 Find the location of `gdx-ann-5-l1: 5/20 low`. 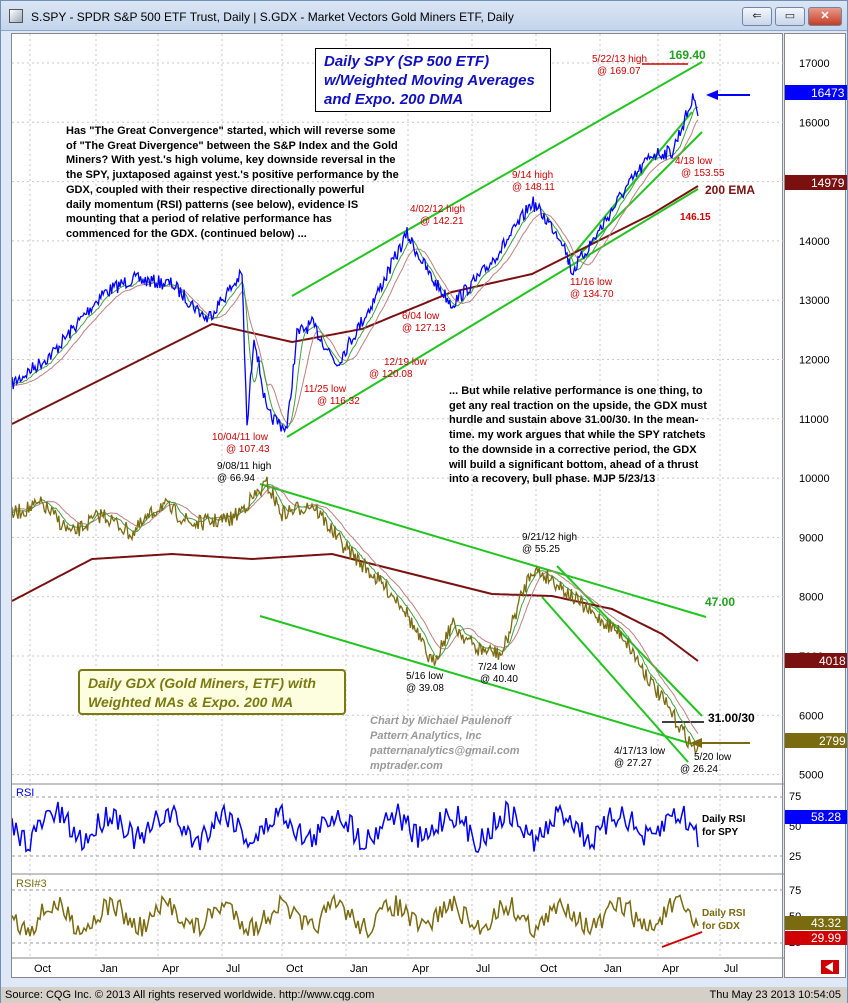

gdx-ann-5-l1: 5/20 low is located at coordinates (713, 757).